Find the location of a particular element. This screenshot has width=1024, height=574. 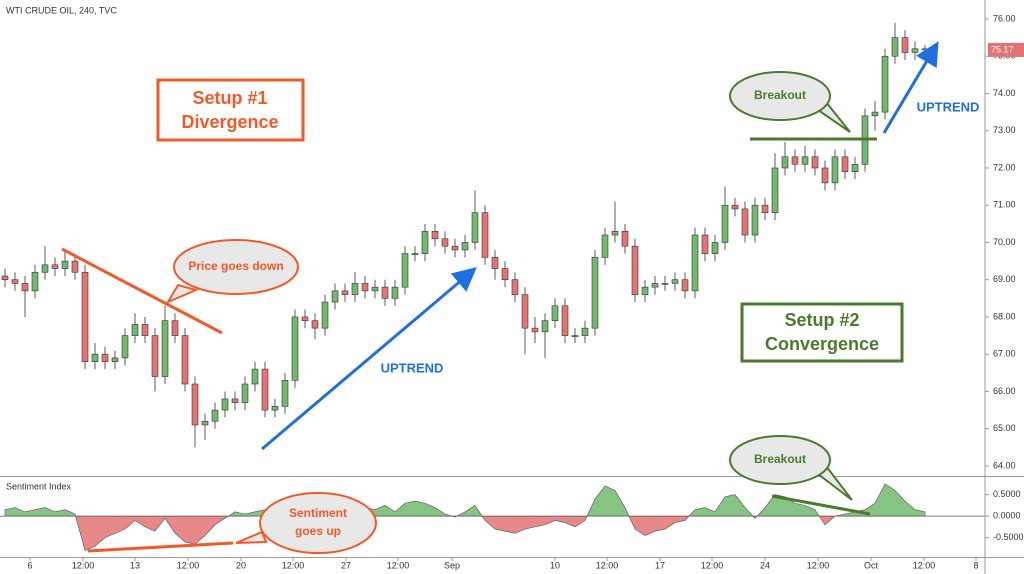

callout-text: Breakout is located at coordinates (780, 95).